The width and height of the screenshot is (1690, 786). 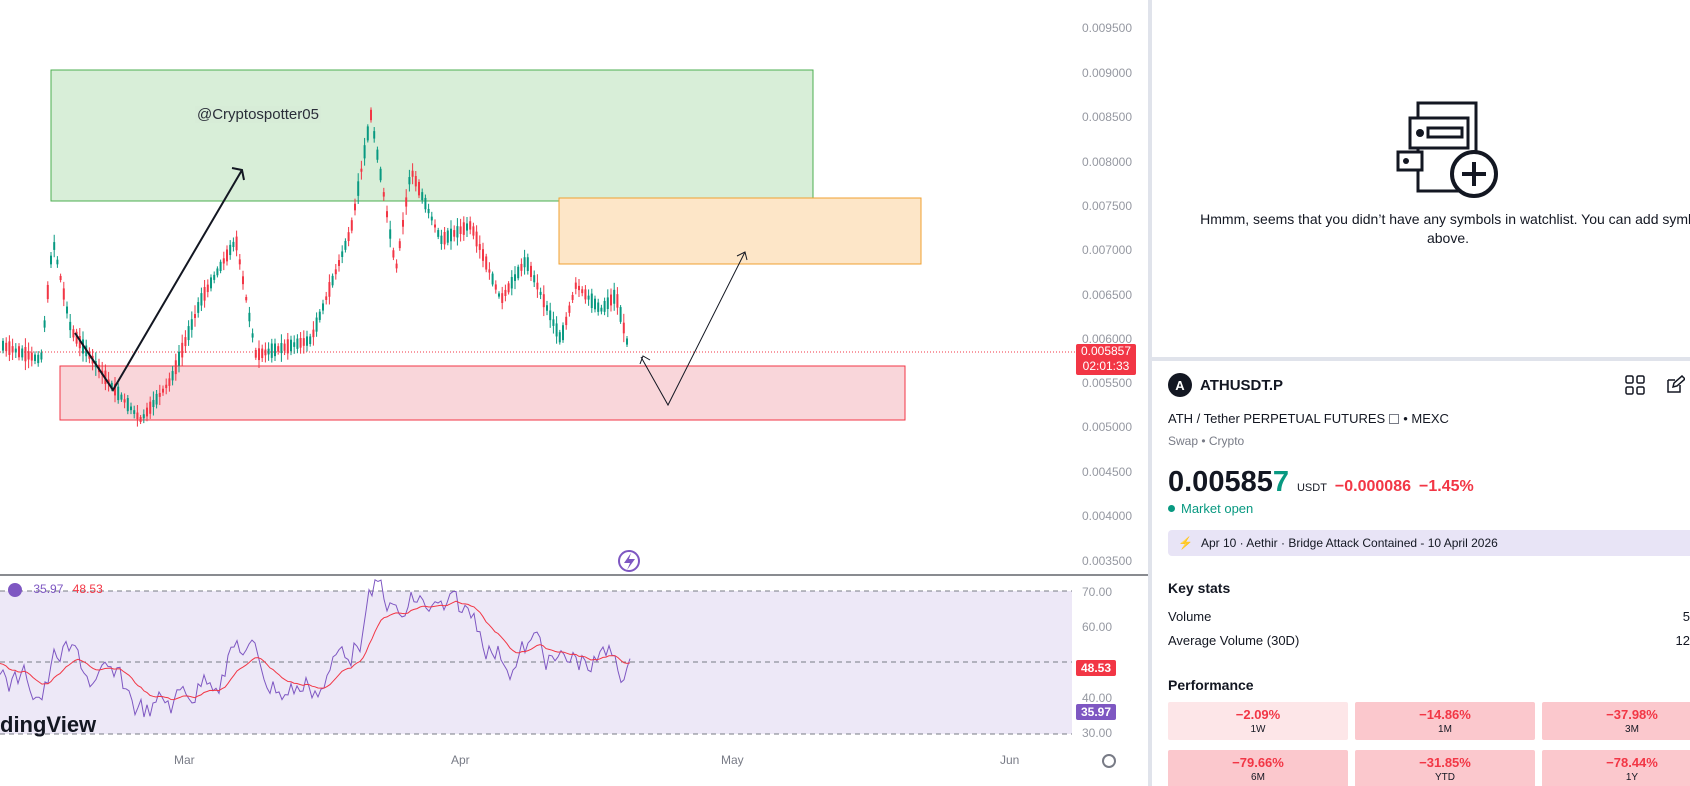 I want to click on symbol-description: ATH / Tether PERPETUAL FUTURES, so click(x=1277, y=418).